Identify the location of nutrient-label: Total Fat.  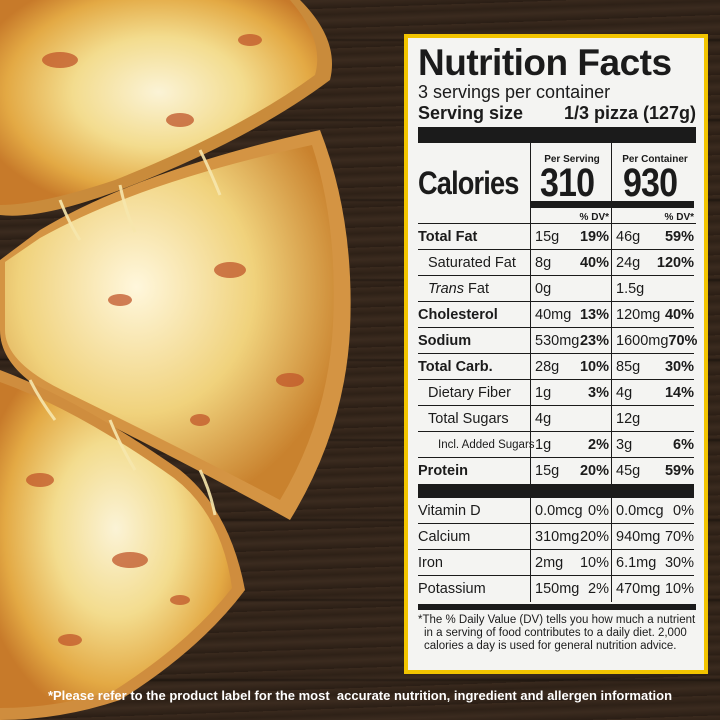
(474, 237).